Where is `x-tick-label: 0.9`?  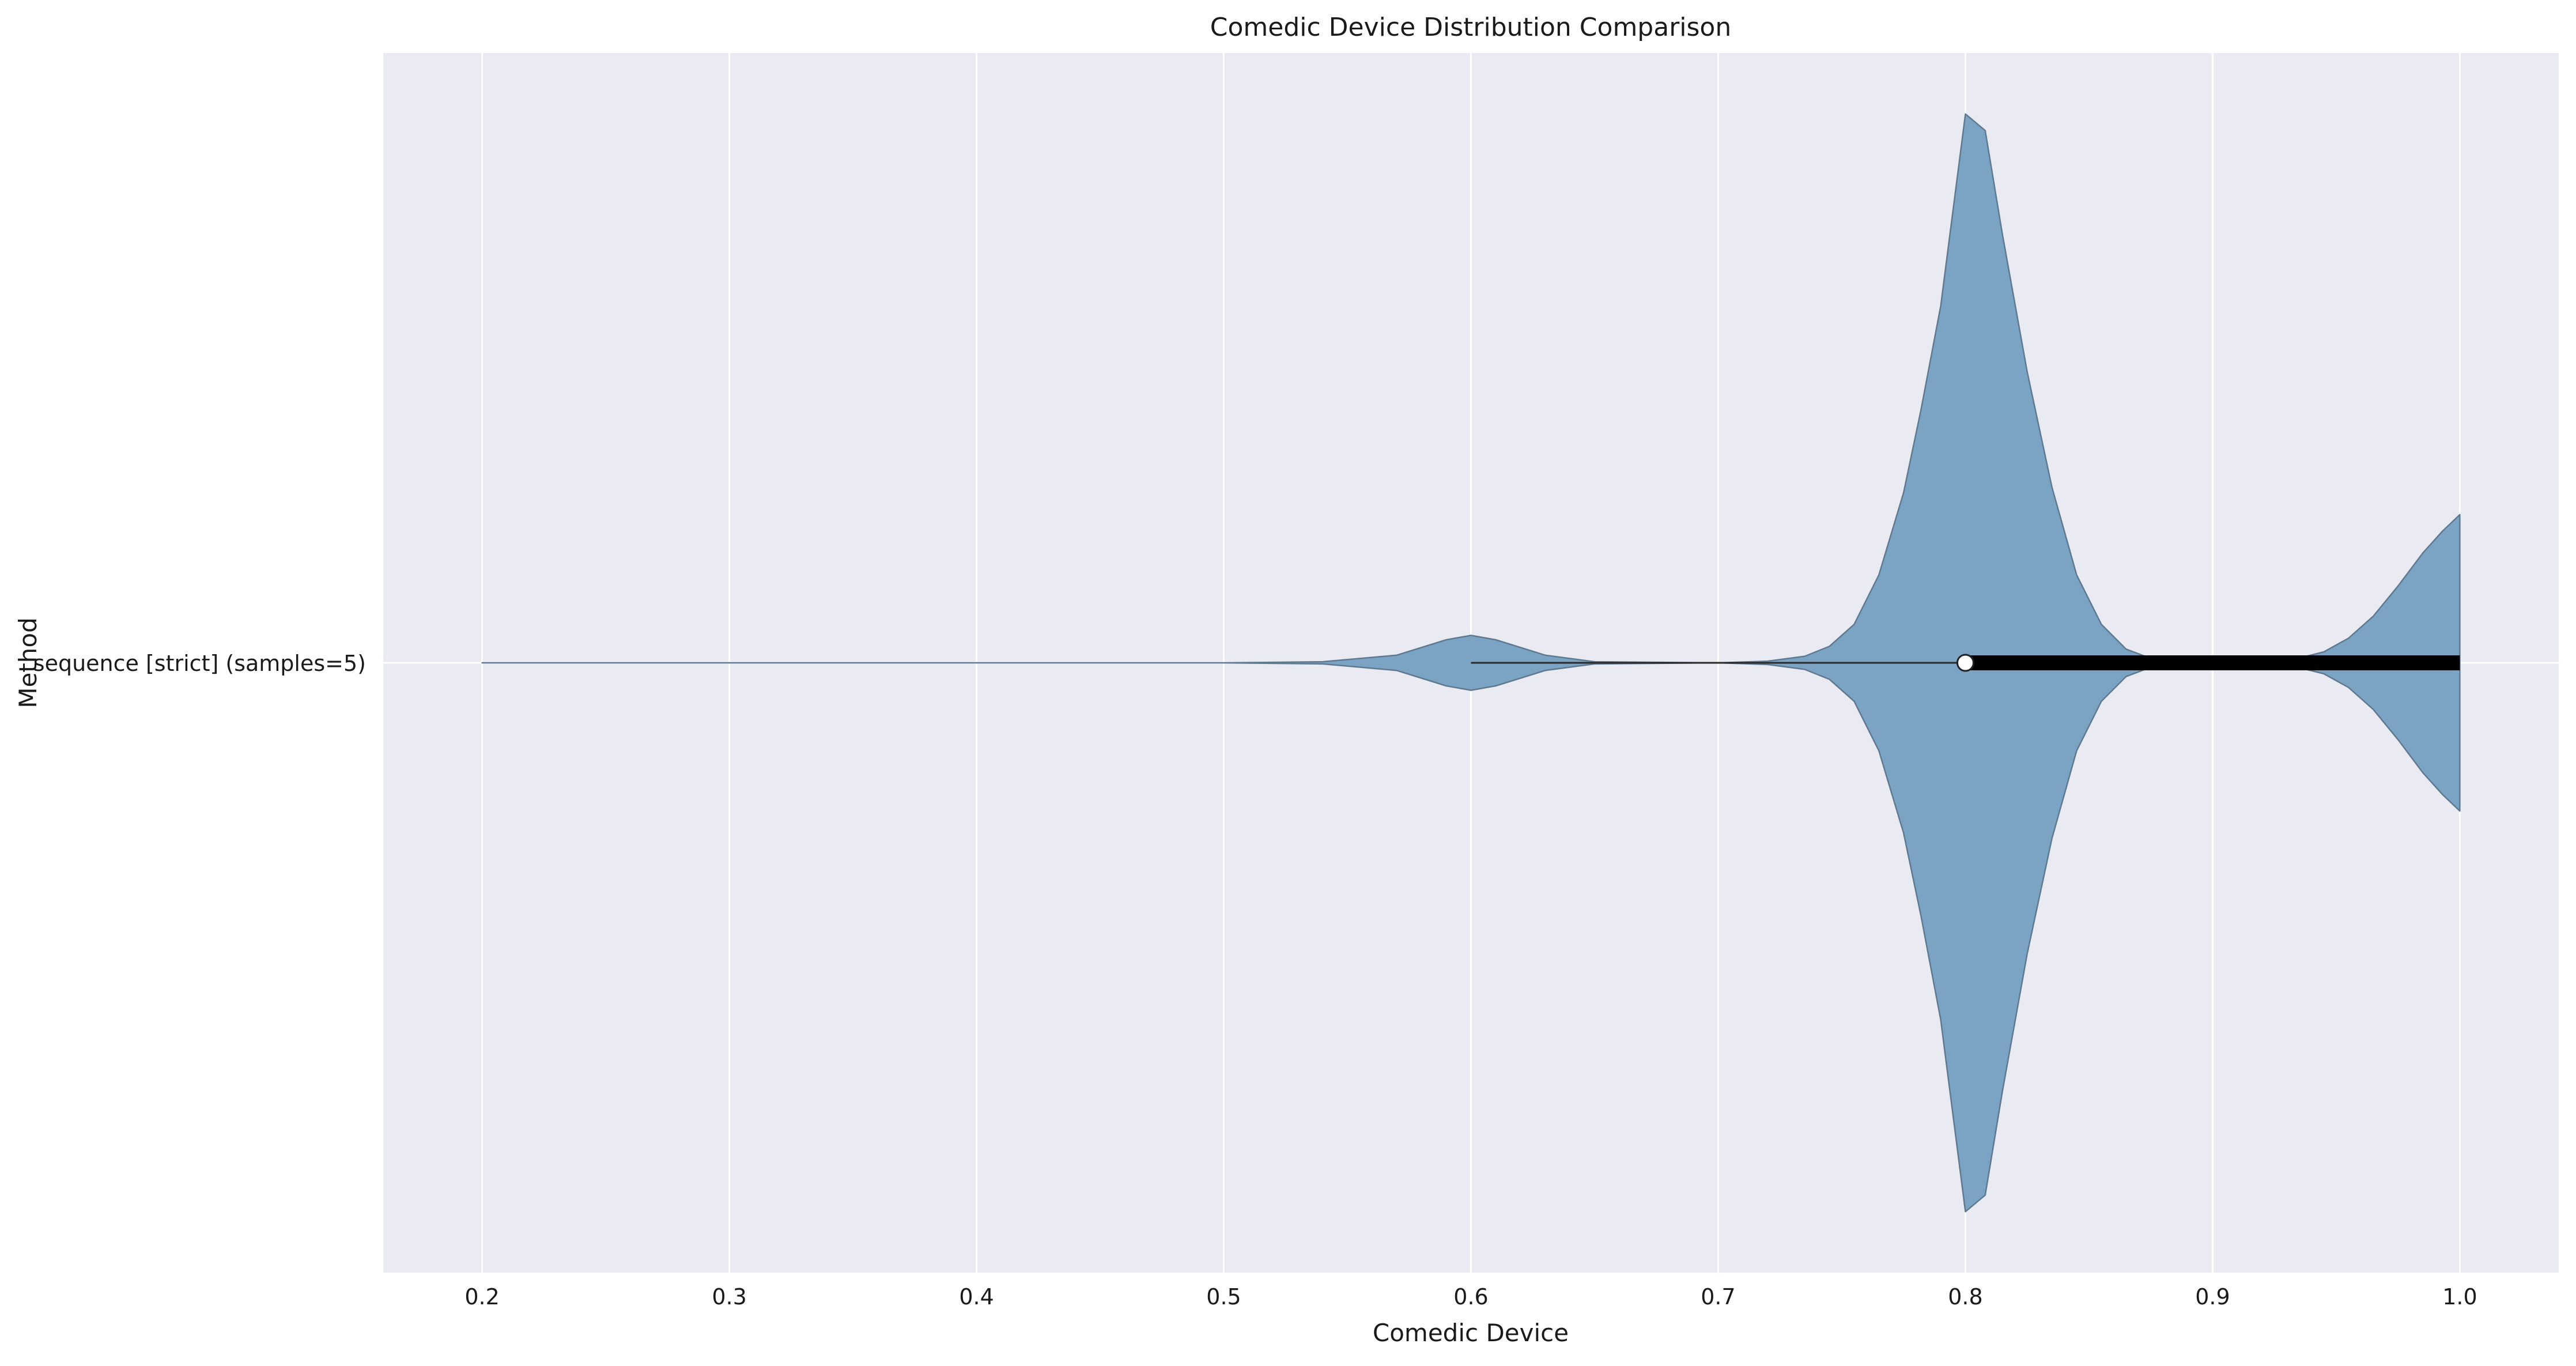
x-tick-label: 0.9 is located at coordinates (2212, 1297).